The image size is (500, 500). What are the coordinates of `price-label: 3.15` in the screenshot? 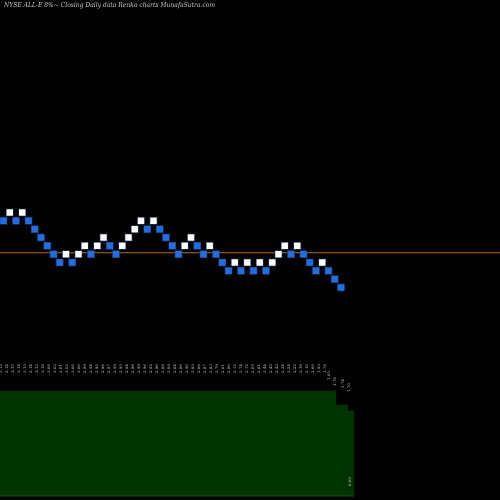 It's located at (12, 368).